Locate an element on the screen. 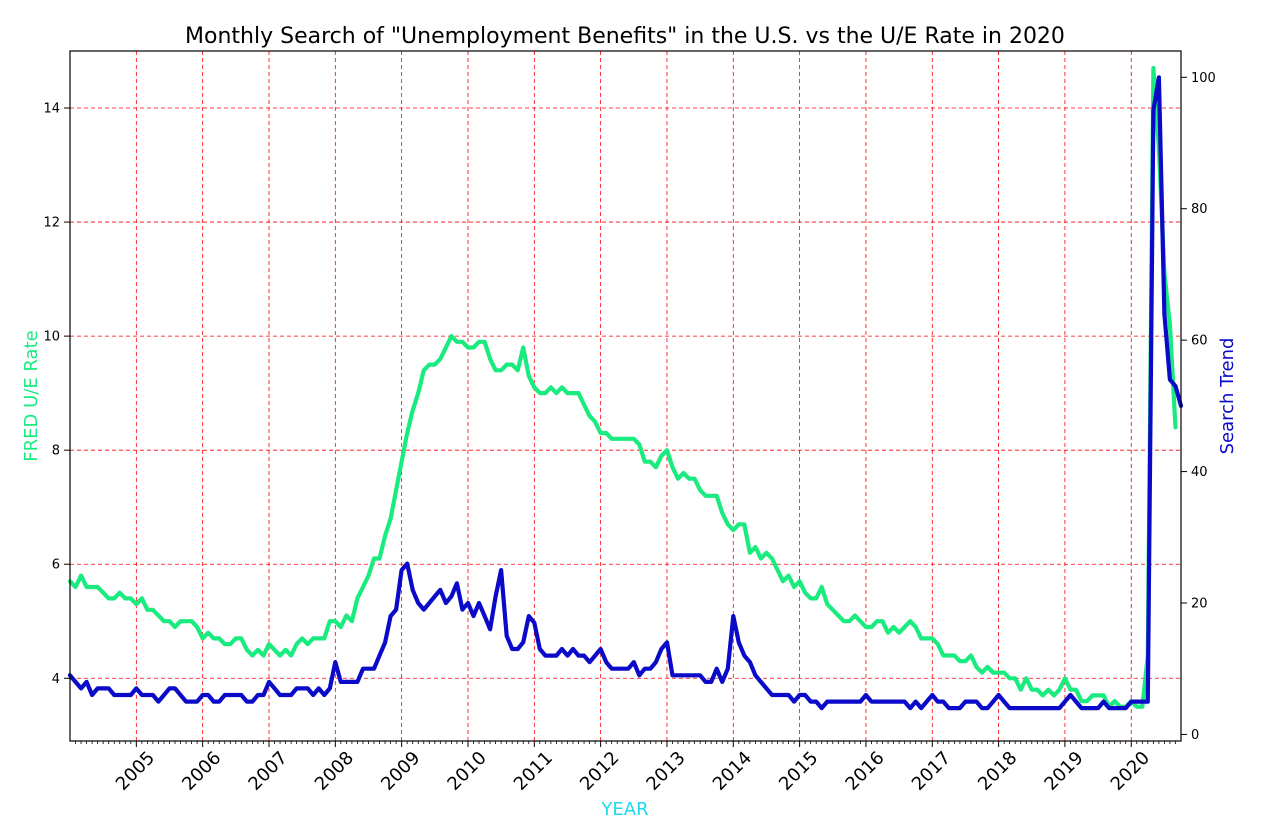 The image size is (1277, 826). x-axis-label: YEAR is located at coordinates (624, 809).